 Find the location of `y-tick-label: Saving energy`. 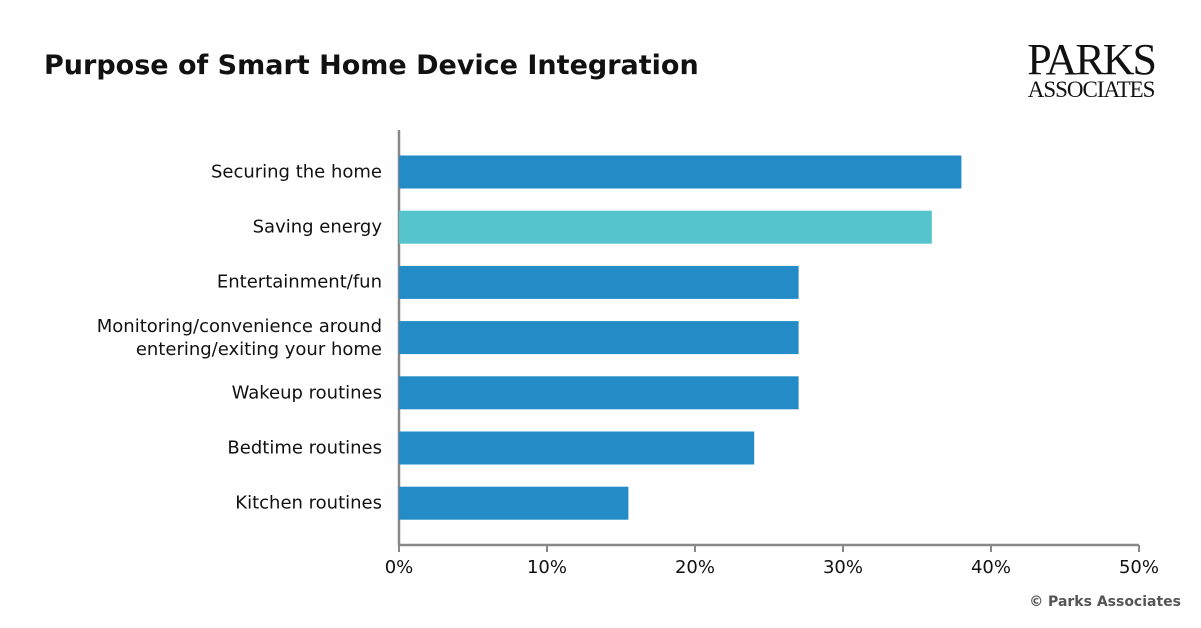

y-tick-label: Saving energy is located at coordinates (317, 227).